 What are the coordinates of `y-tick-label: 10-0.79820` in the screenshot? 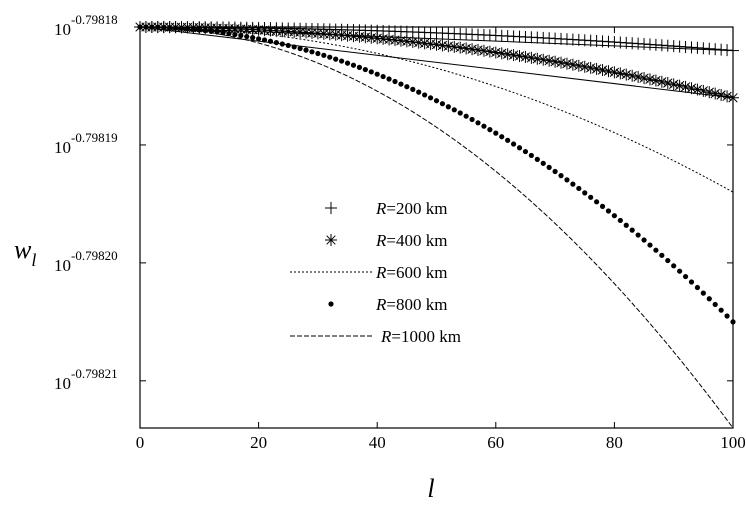 It's located at (86, 261).